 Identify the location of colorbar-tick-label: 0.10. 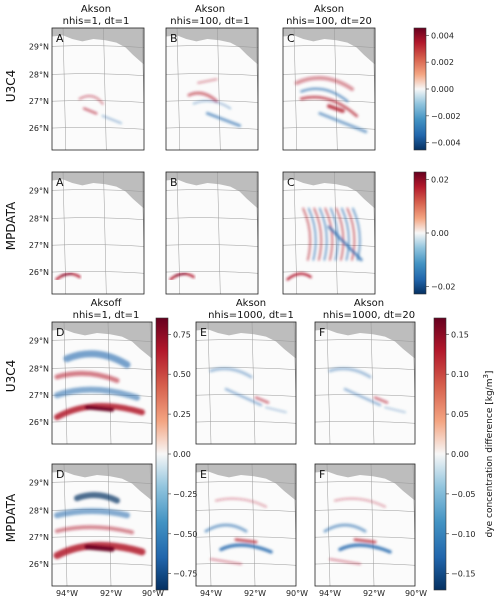
(460, 374).